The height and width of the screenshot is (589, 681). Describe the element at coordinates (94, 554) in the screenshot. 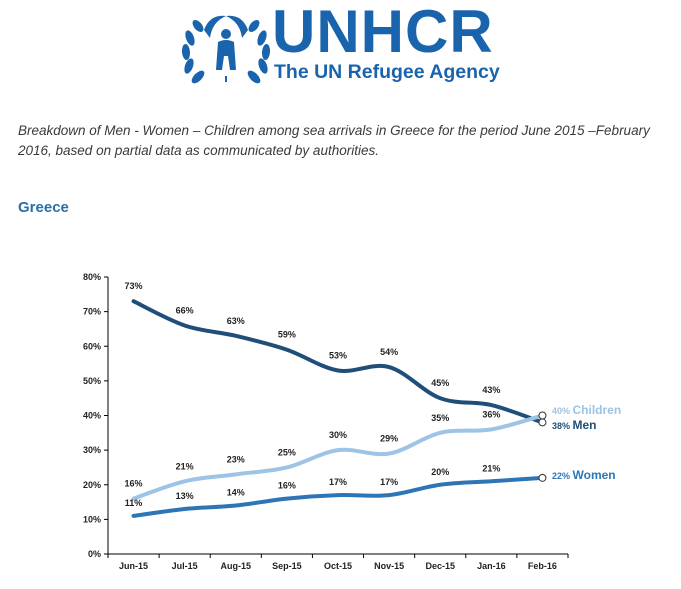

I see `y-tick-label: 0%` at that location.